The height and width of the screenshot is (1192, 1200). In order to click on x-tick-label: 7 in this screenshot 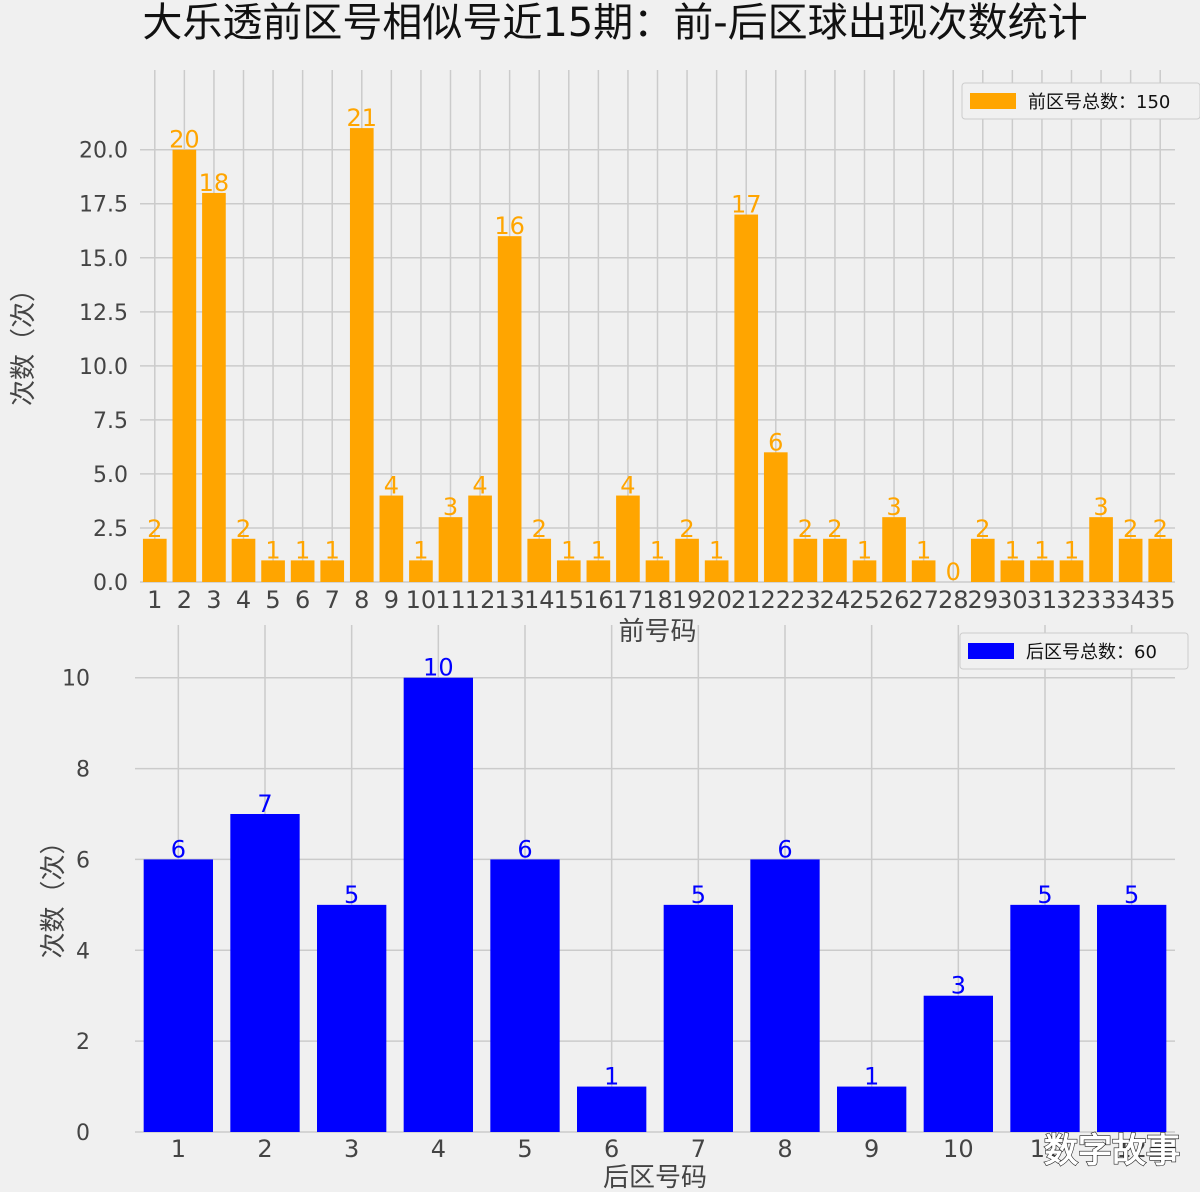, I will do `click(698, 1149)`.